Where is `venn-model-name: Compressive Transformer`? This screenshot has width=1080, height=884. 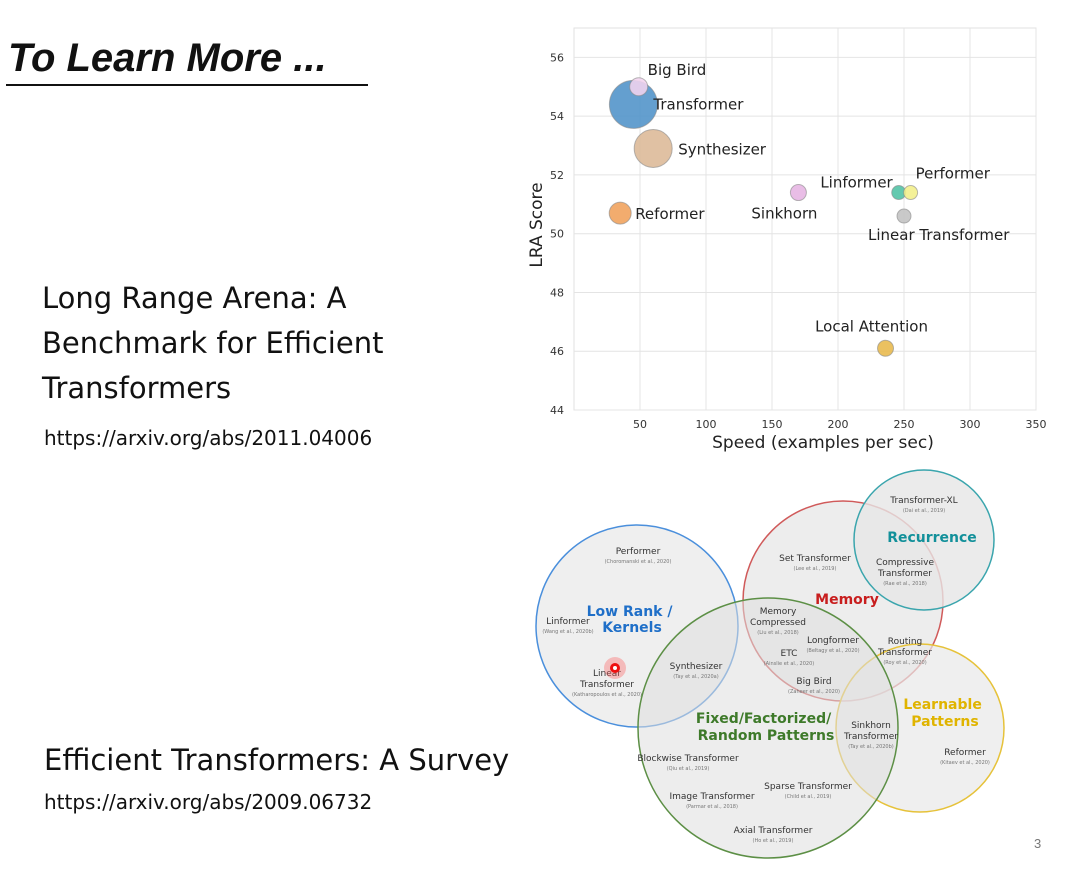 venn-model-name: Compressive Transformer is located at coordinates (905, 568).